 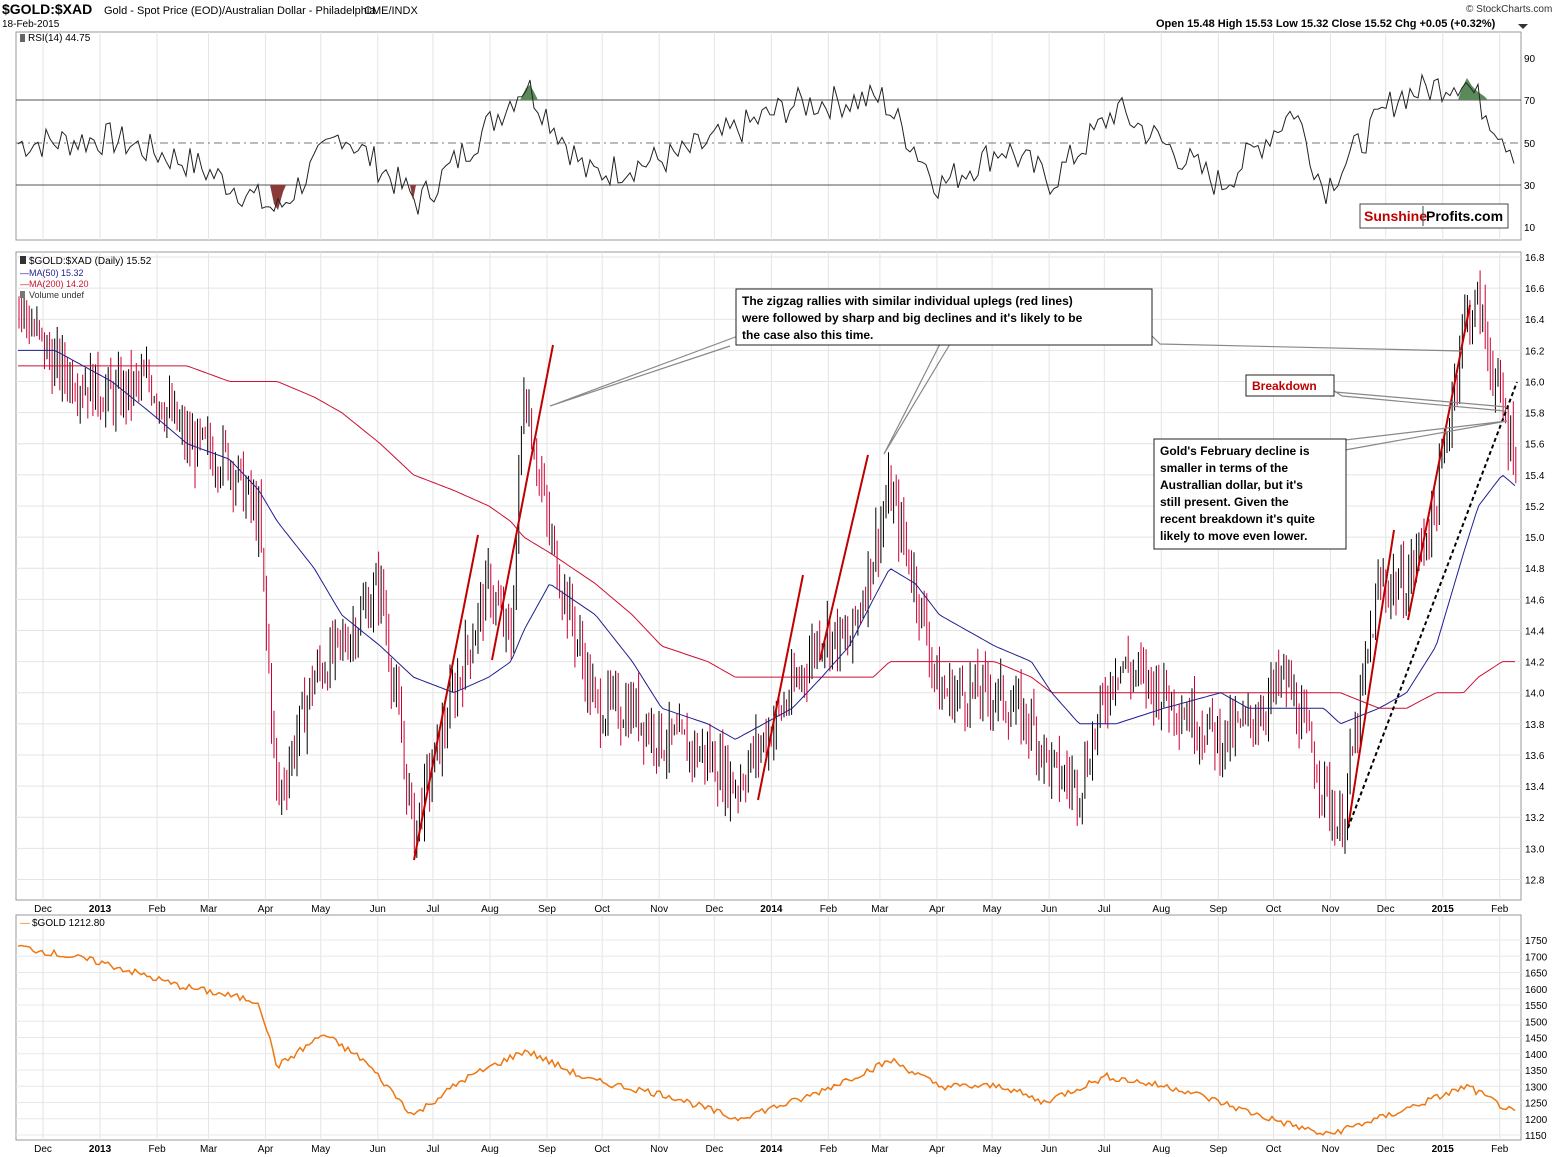 What do you see at coordinates (1535, 725) in the screenshot?
I see `price-tick: 13.8` at bounding box center [1535, 725].